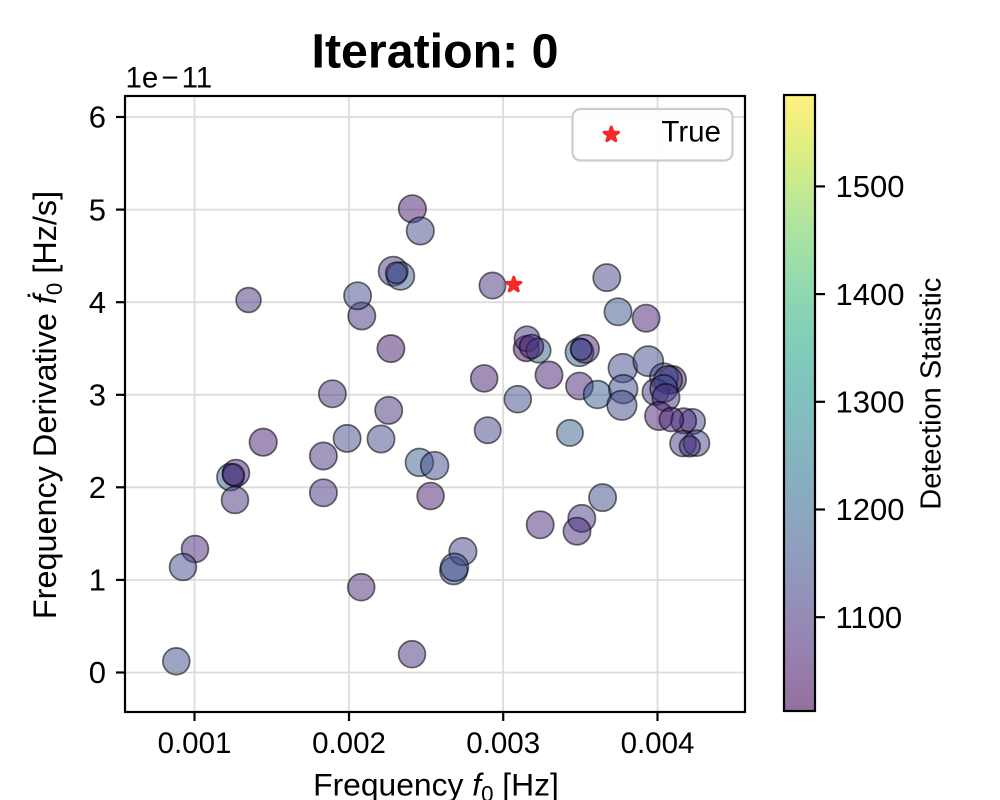 The image size is (1000, 800). What do you see at coordinates (47, 405) in the screenshot?
I see `svg-text:Frequency Derivative ḟ0 [Hz/s: Frequency Derivative ḟ0 [Hz/s]` at bounding box center [47, 405].